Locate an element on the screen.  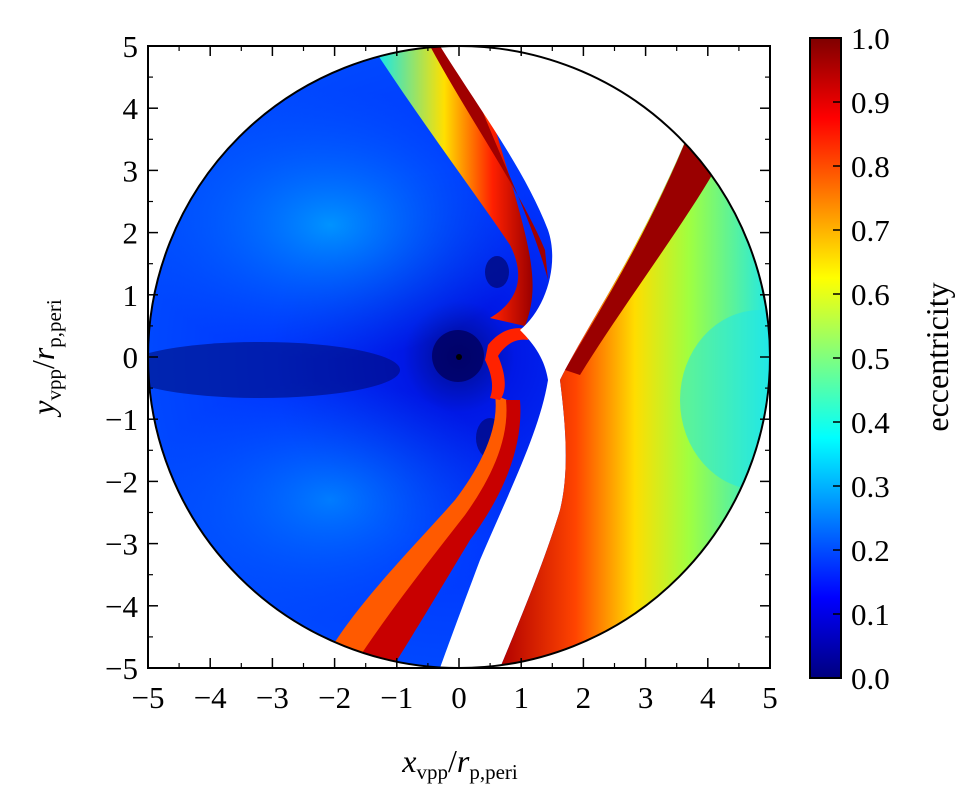
colorbar-tick-label: 0.5 is located at coordinates (870, 358).